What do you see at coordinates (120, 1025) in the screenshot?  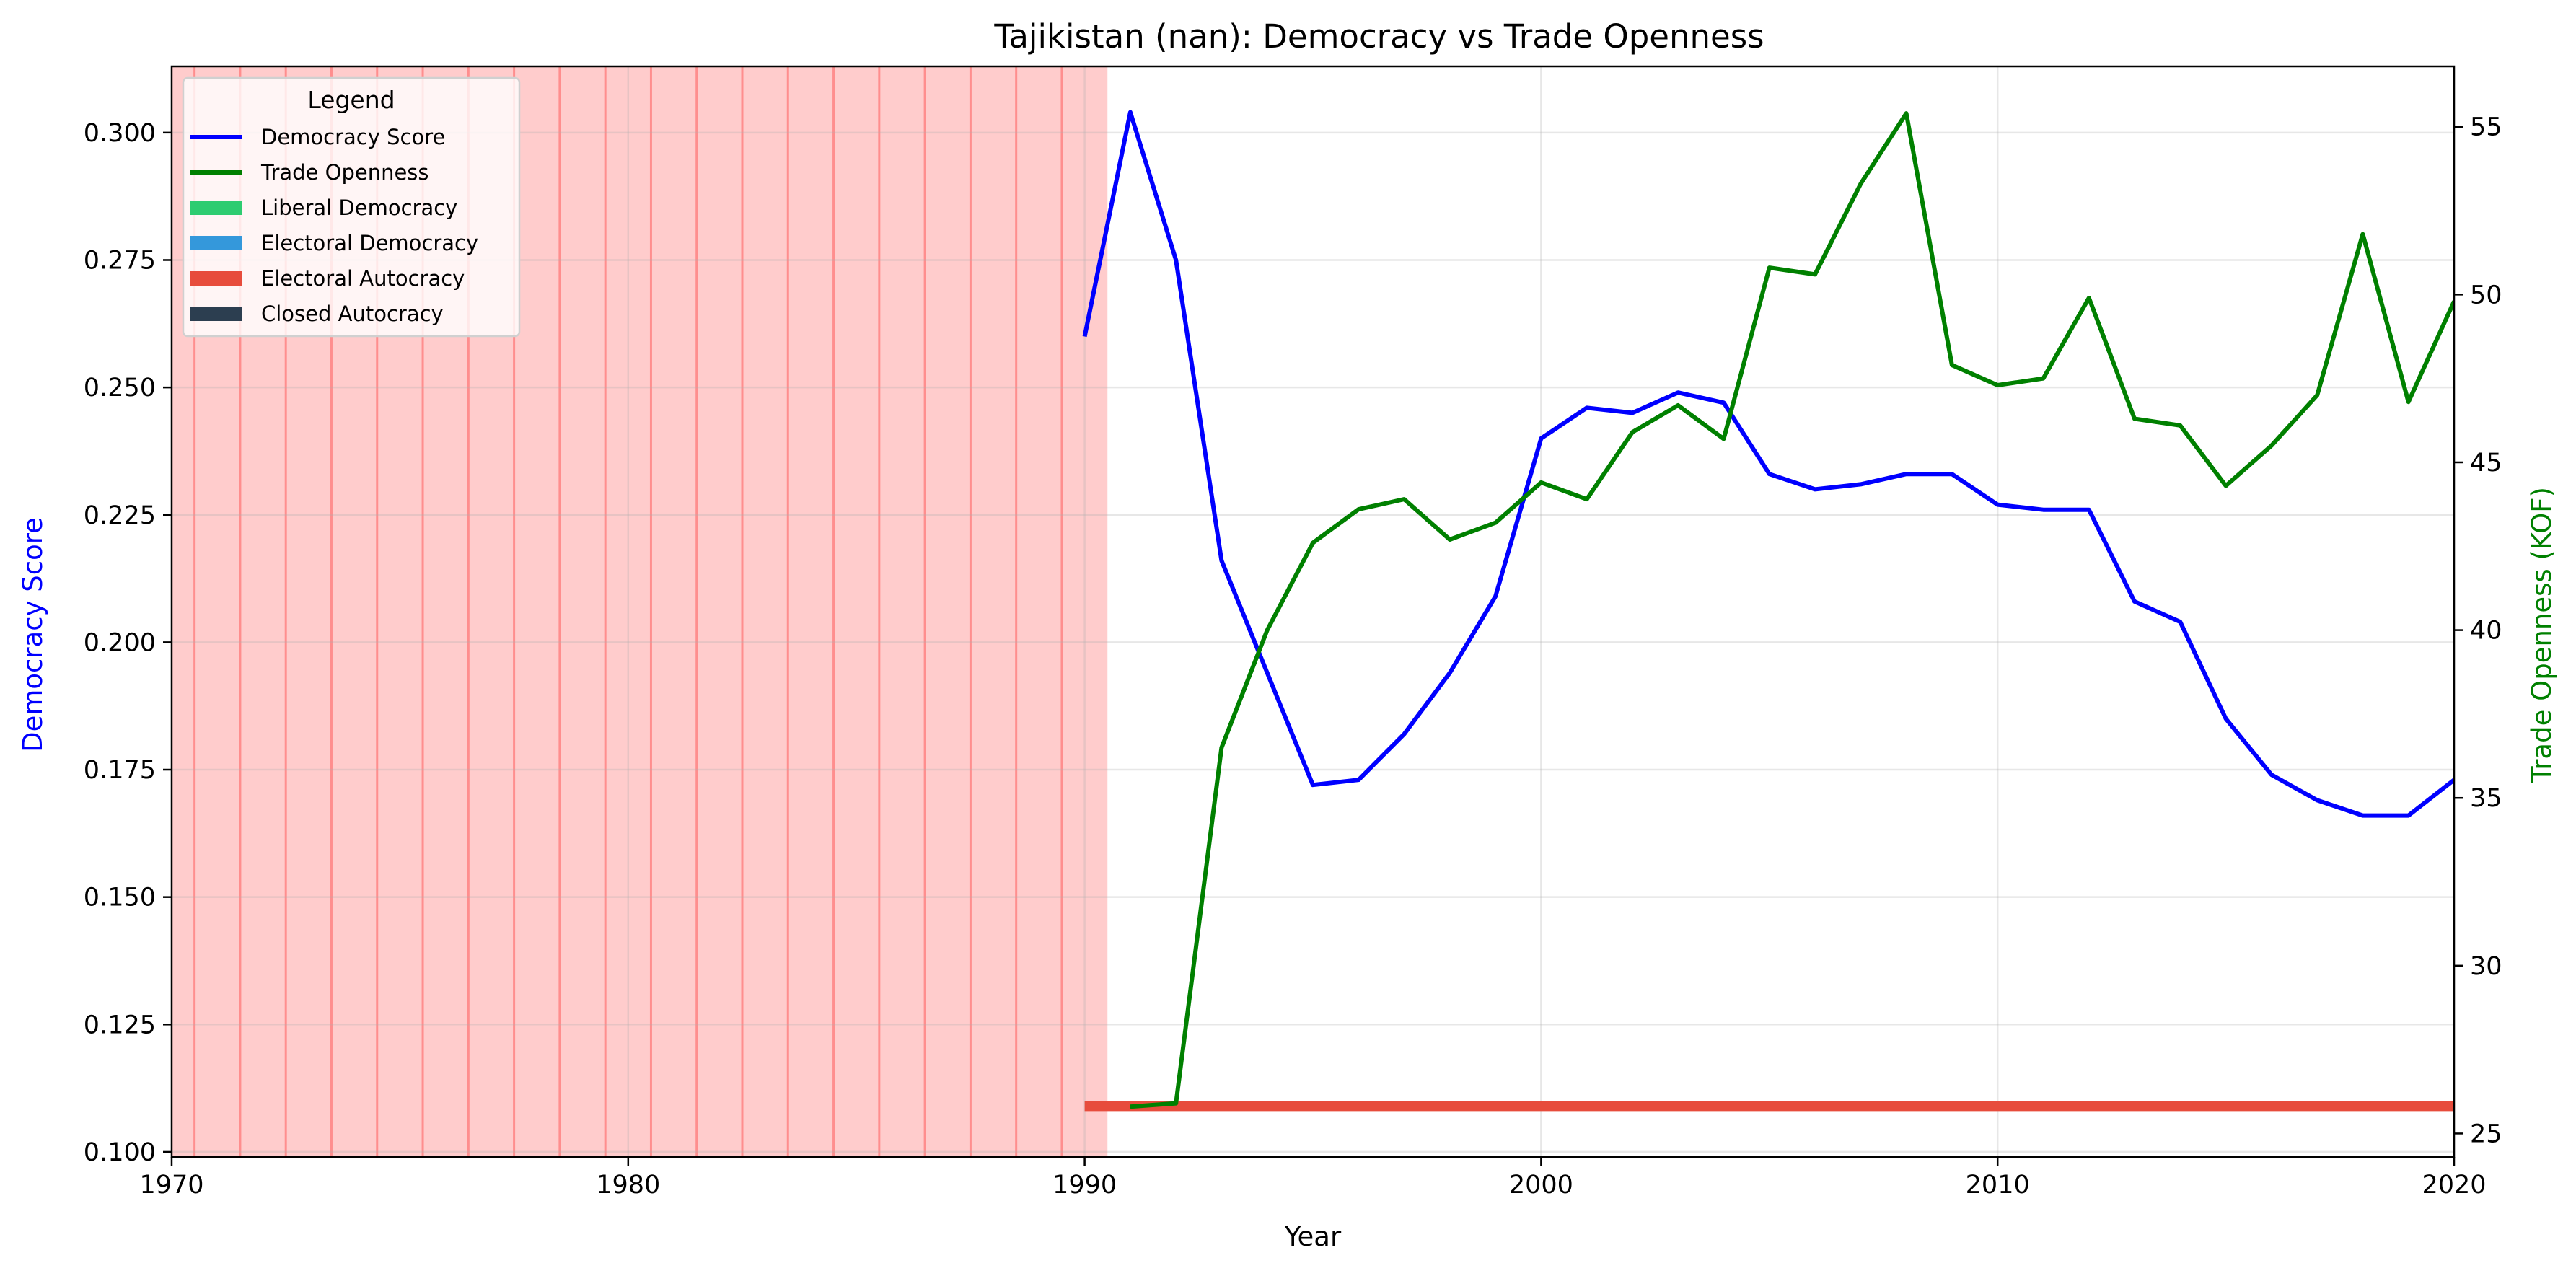 I see `y-left-tick-label: 0.125` at bounding box center [120, 1025].